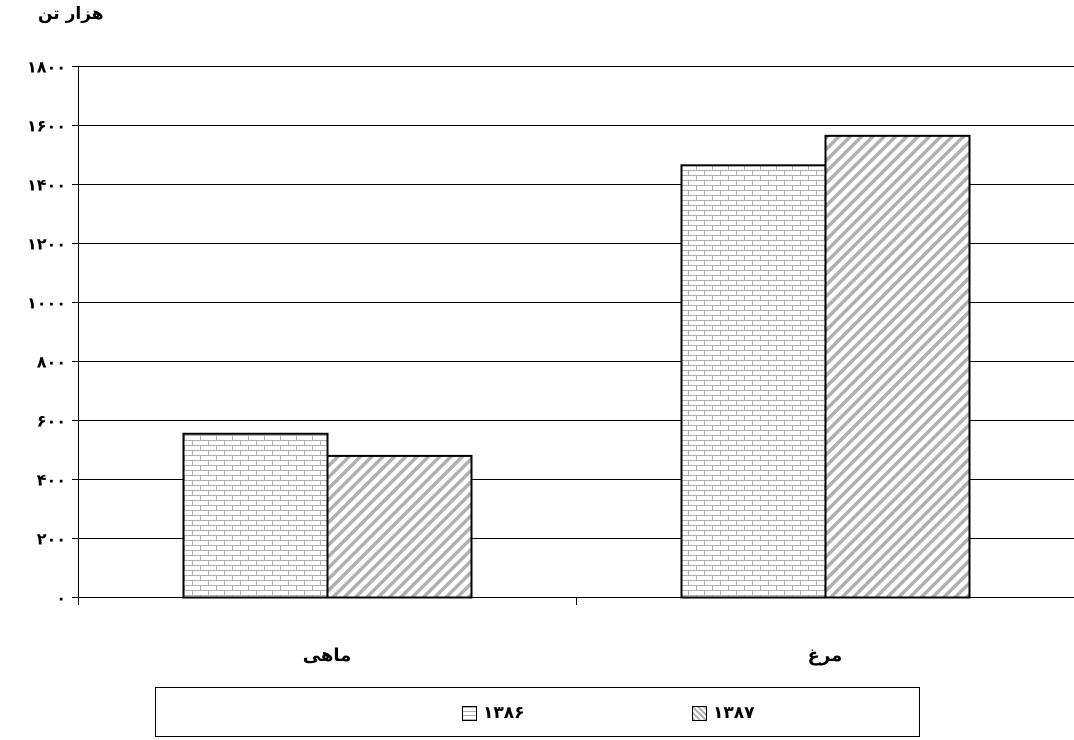 Image resolution: width=1074 pixels, height=740 pixels. What do you see at coordinates (71, 14) in the screenshot?
I see `y-unit-label: هزار تن` at bounding box center [71, 14].